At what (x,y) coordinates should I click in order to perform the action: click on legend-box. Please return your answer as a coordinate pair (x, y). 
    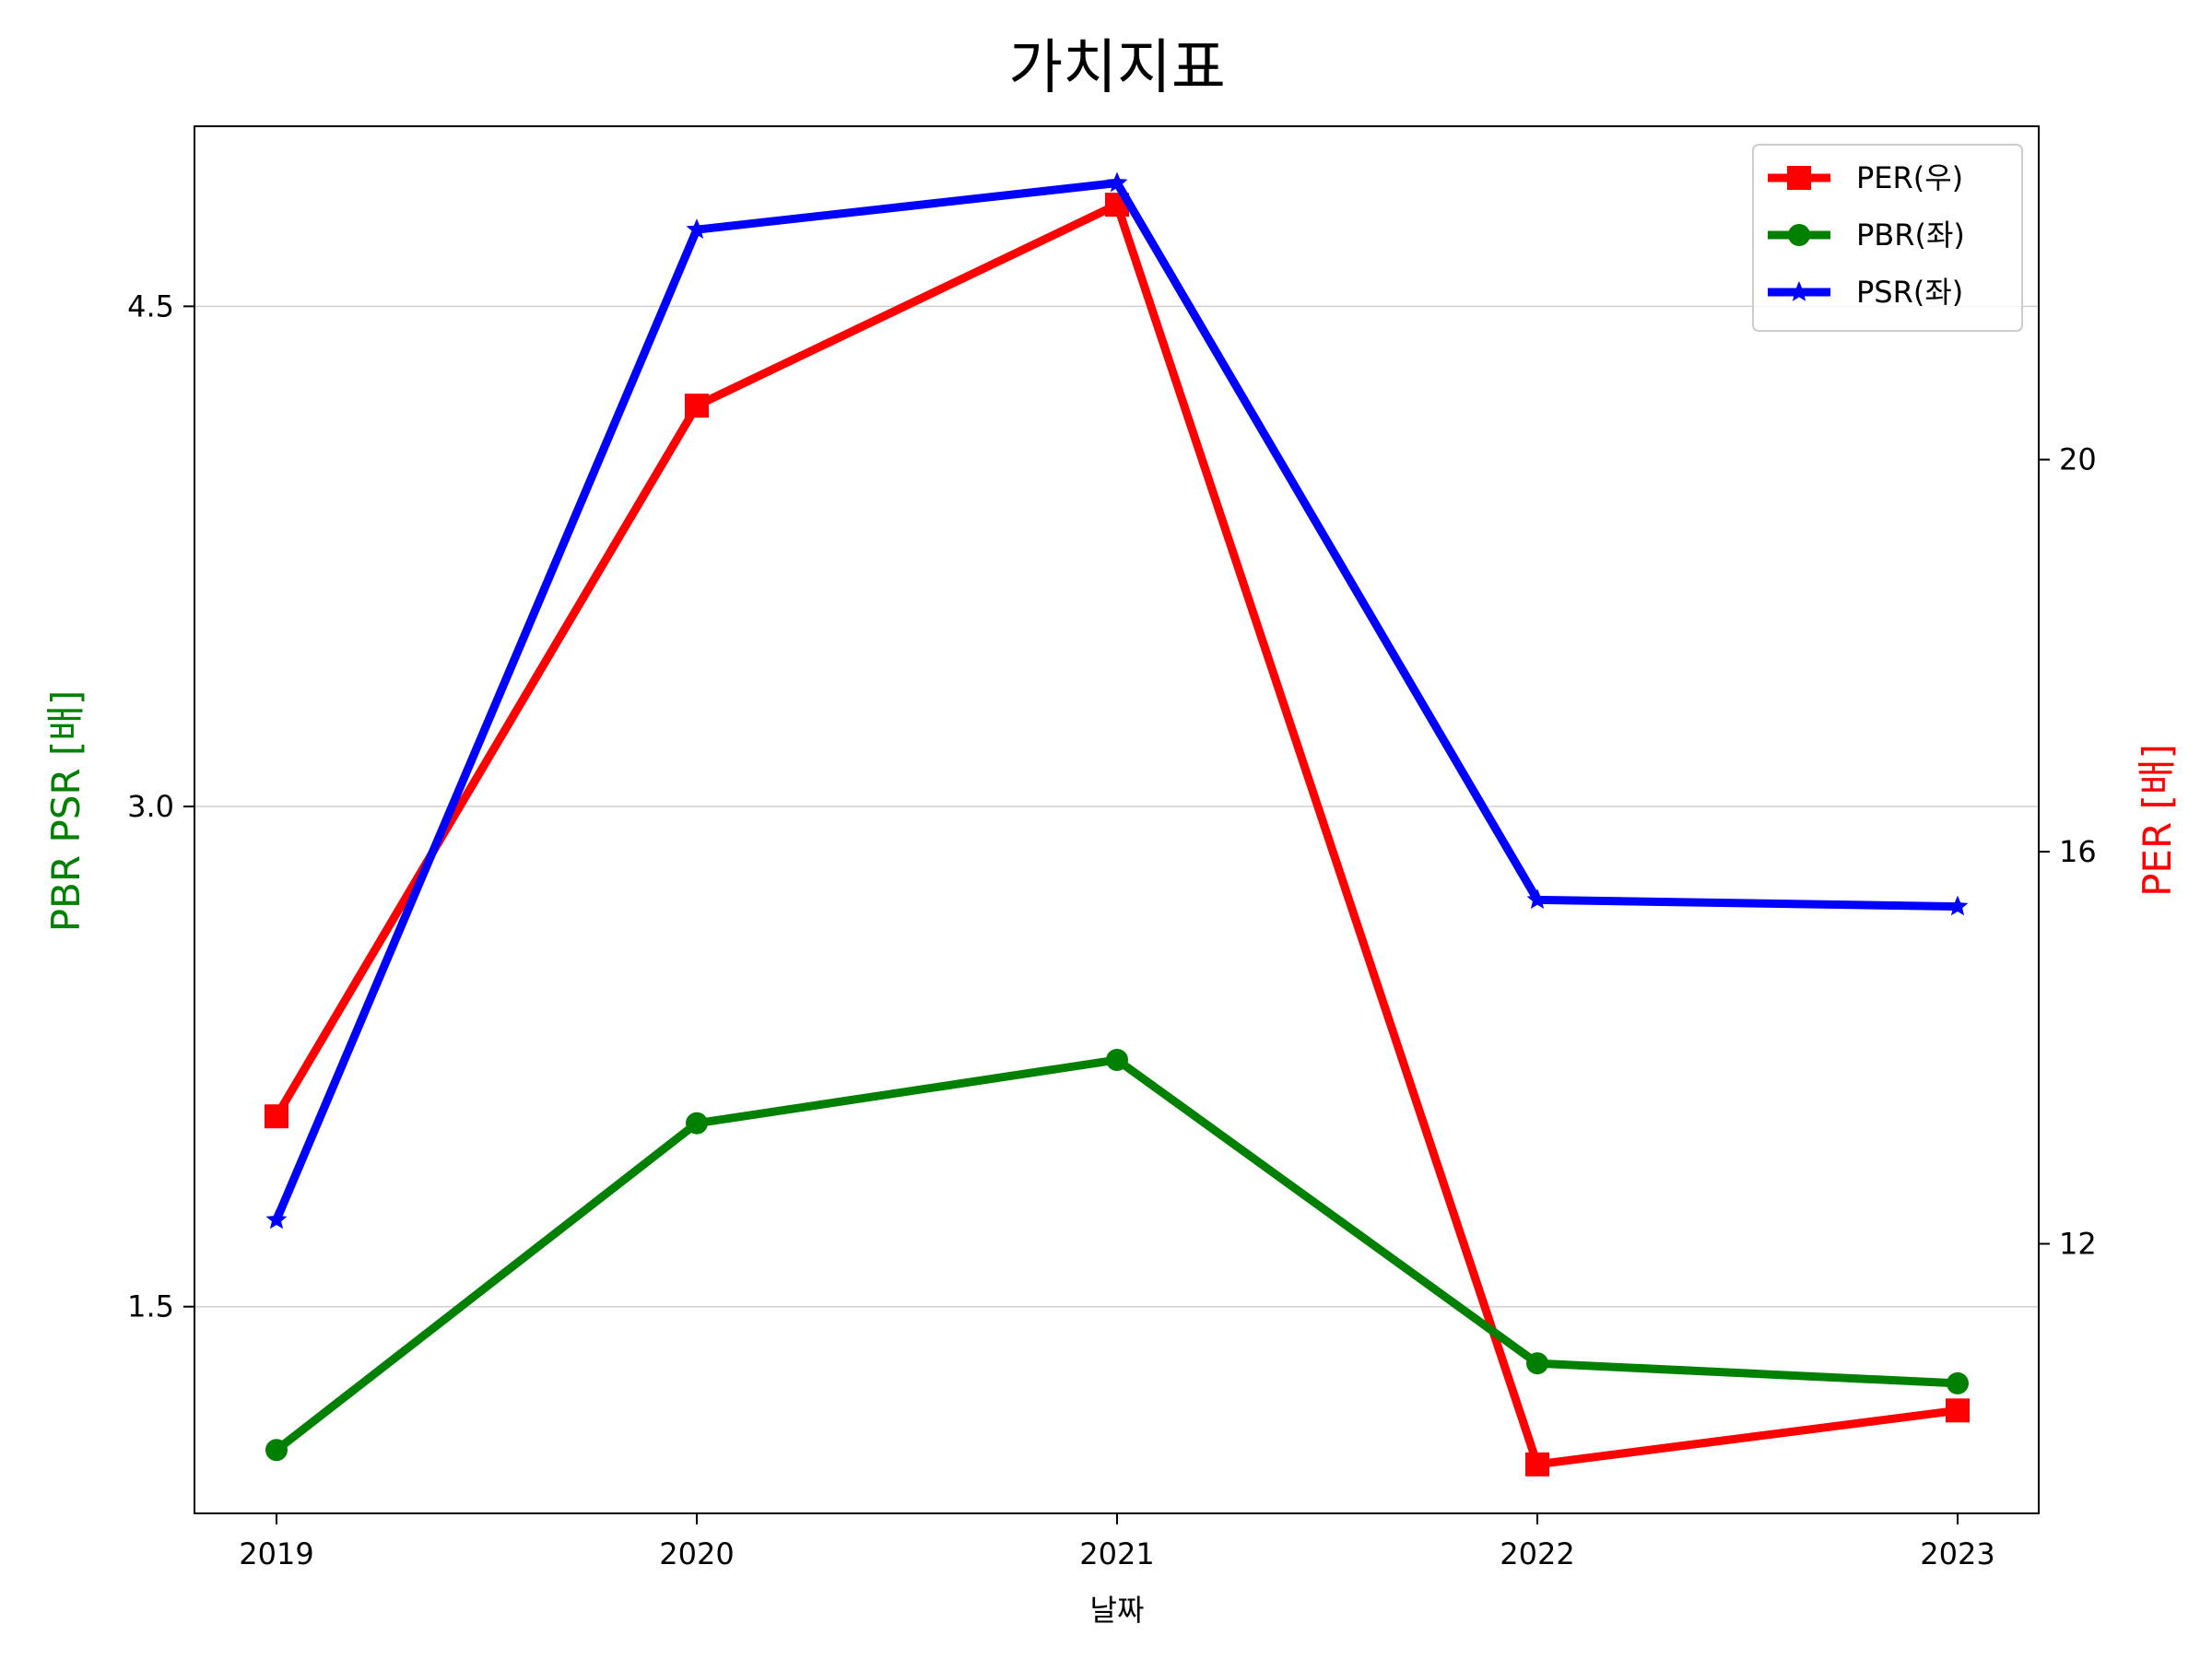
    Looking at the image, I should click on (1887, 238).